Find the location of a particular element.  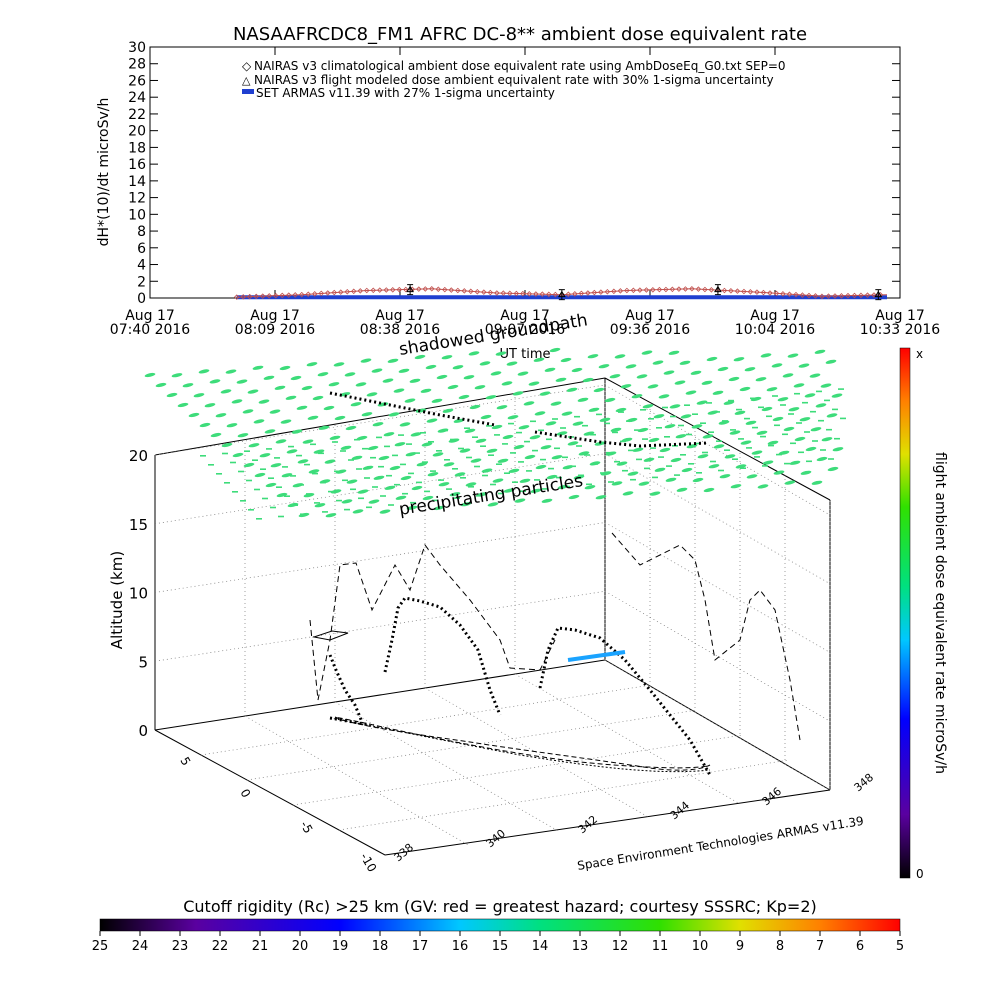

bottom-tick-label: 12 is located at coordinates (620, 946).